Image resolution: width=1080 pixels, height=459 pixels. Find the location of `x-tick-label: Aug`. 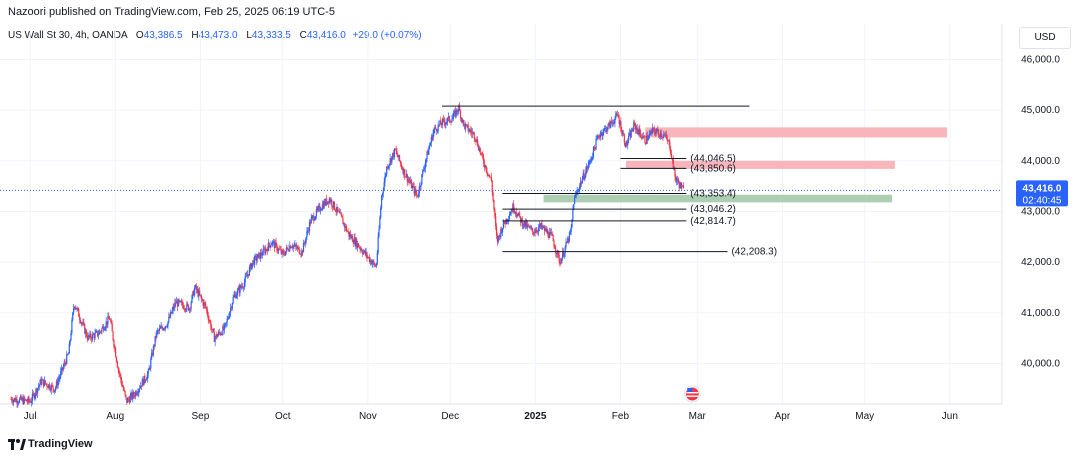

x-tick-label: Aug is located at coordinates (115, 416).